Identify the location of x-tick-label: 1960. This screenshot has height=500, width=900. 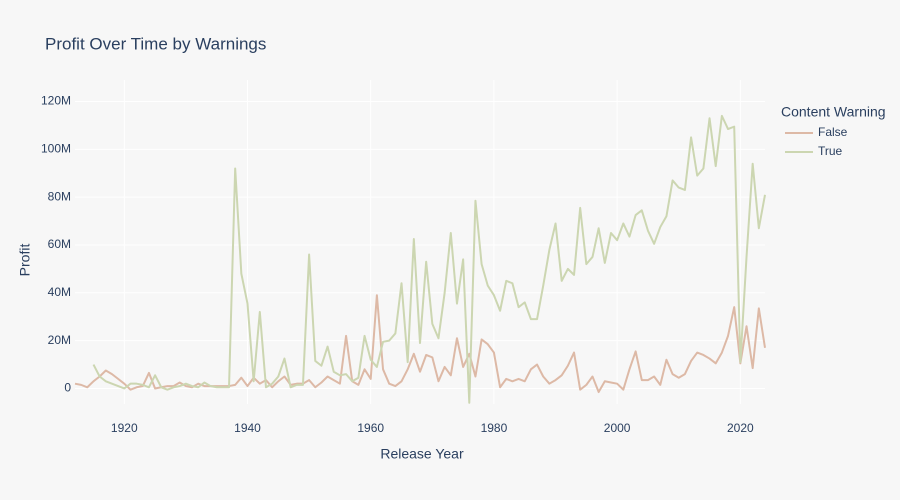
(370, 428).